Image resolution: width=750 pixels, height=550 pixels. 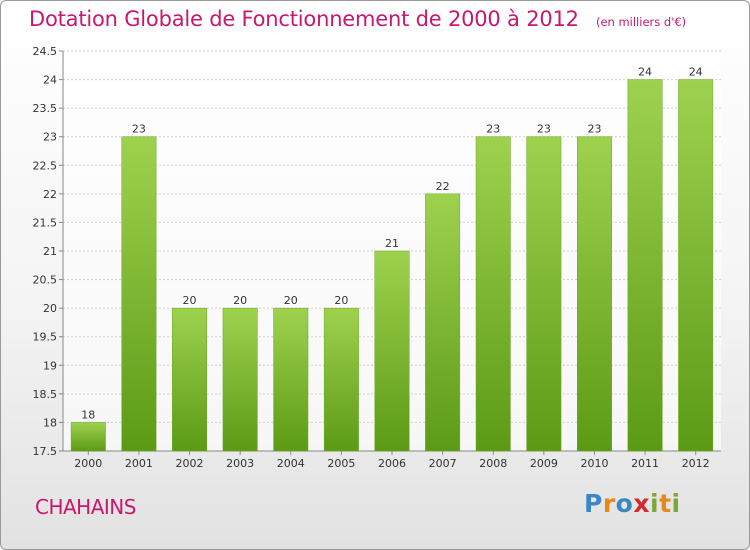 I want to click on y-tick-label: 20.5, so click(x=45, y=280).